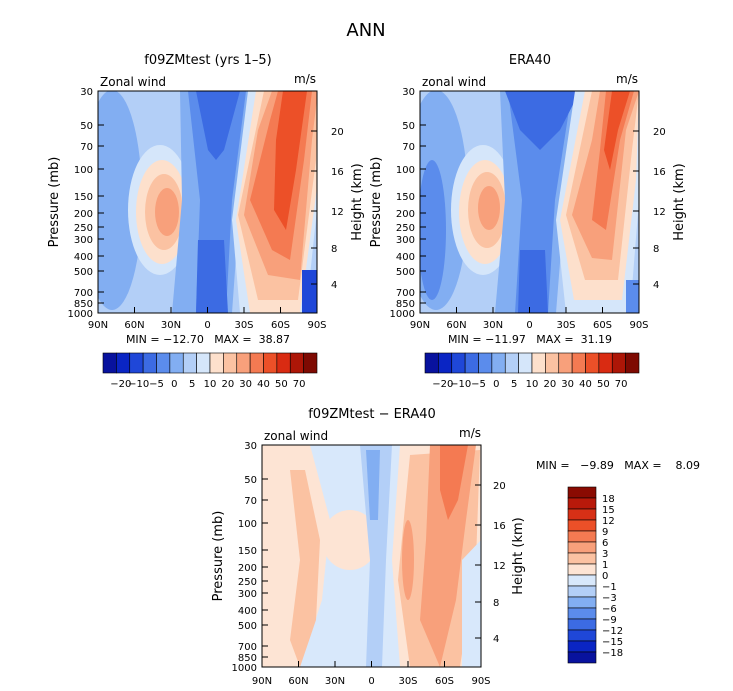 The height and width of the screenshot is (691, 733). I want to click on colorbar-tick-label: 3, so click(605, 554).